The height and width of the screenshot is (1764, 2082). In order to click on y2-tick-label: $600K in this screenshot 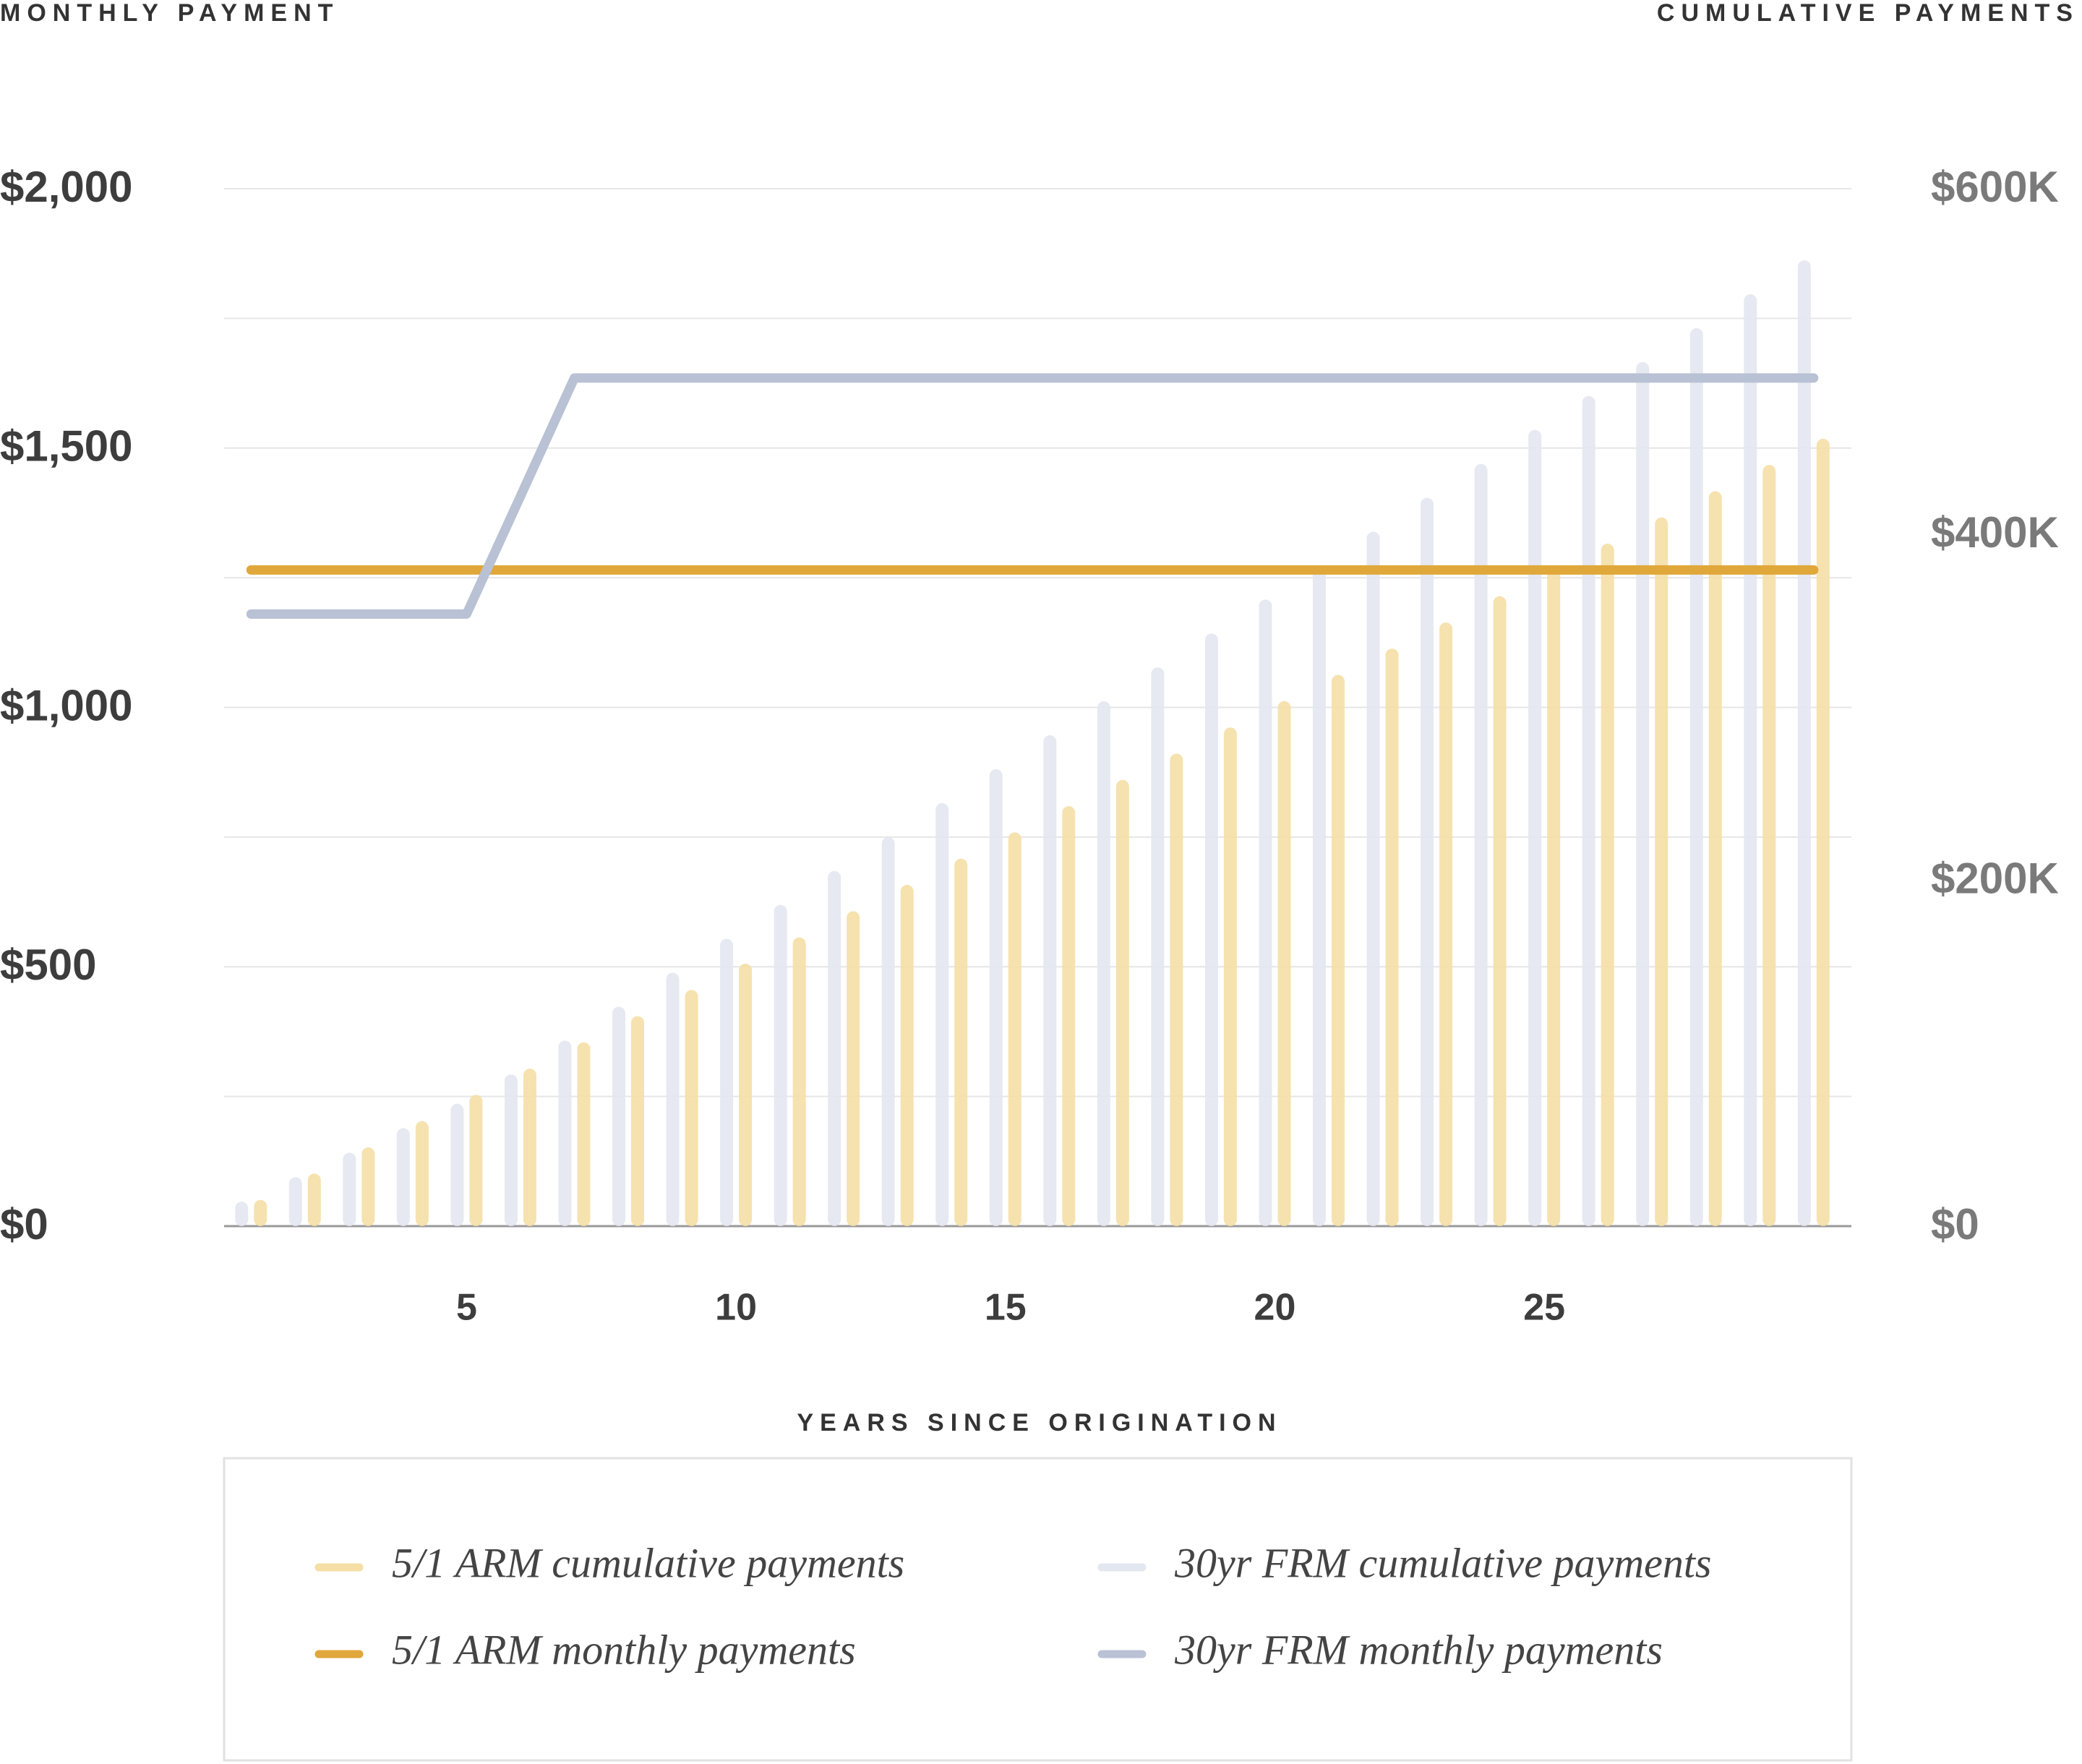, I will do `click(1995, 187)`.